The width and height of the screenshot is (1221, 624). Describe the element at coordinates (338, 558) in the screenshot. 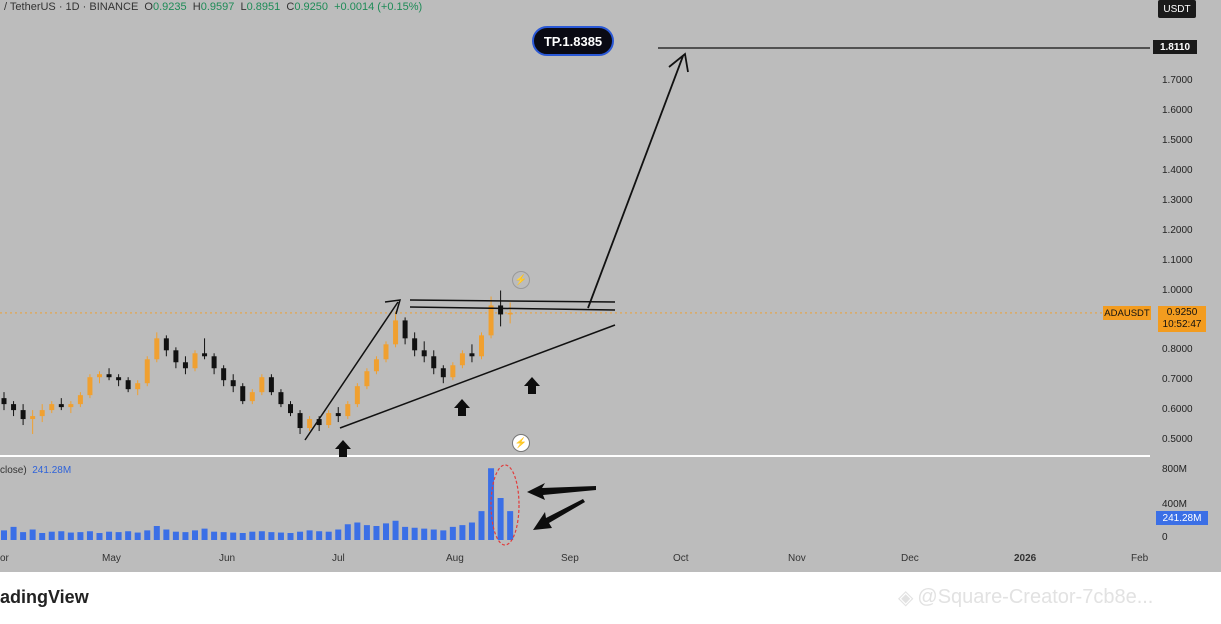

I see `time-tick-label: Jul` at that location.